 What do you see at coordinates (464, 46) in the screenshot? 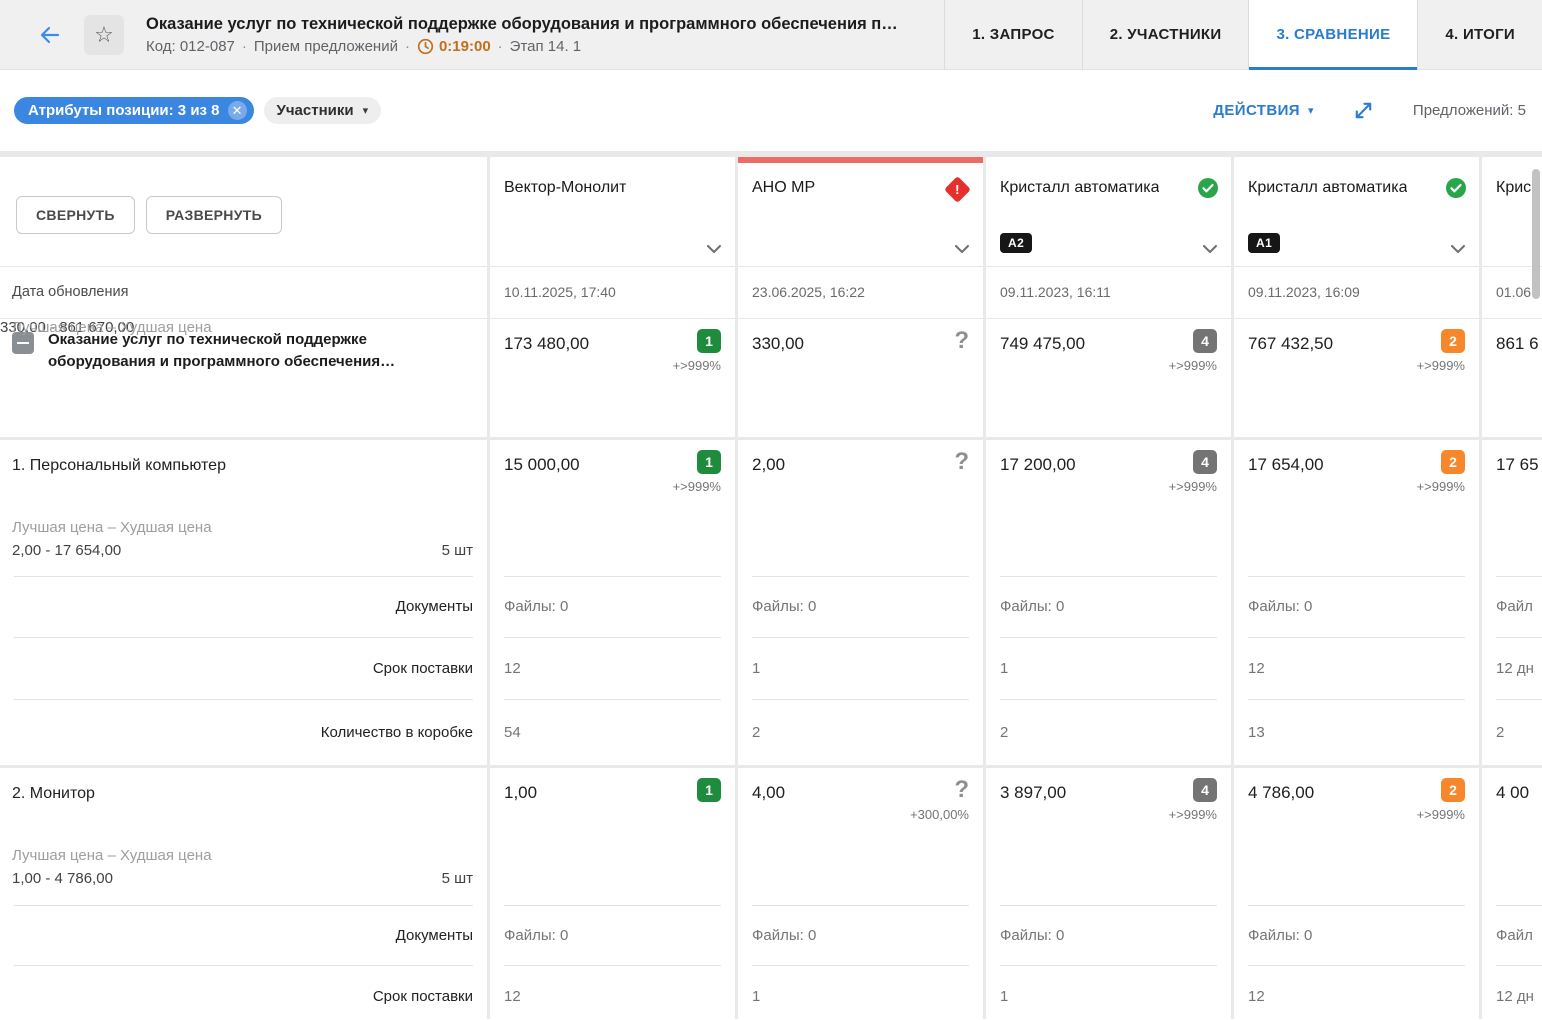
I see `timer-value: 0:19:00` at bounding box center [464, 46].